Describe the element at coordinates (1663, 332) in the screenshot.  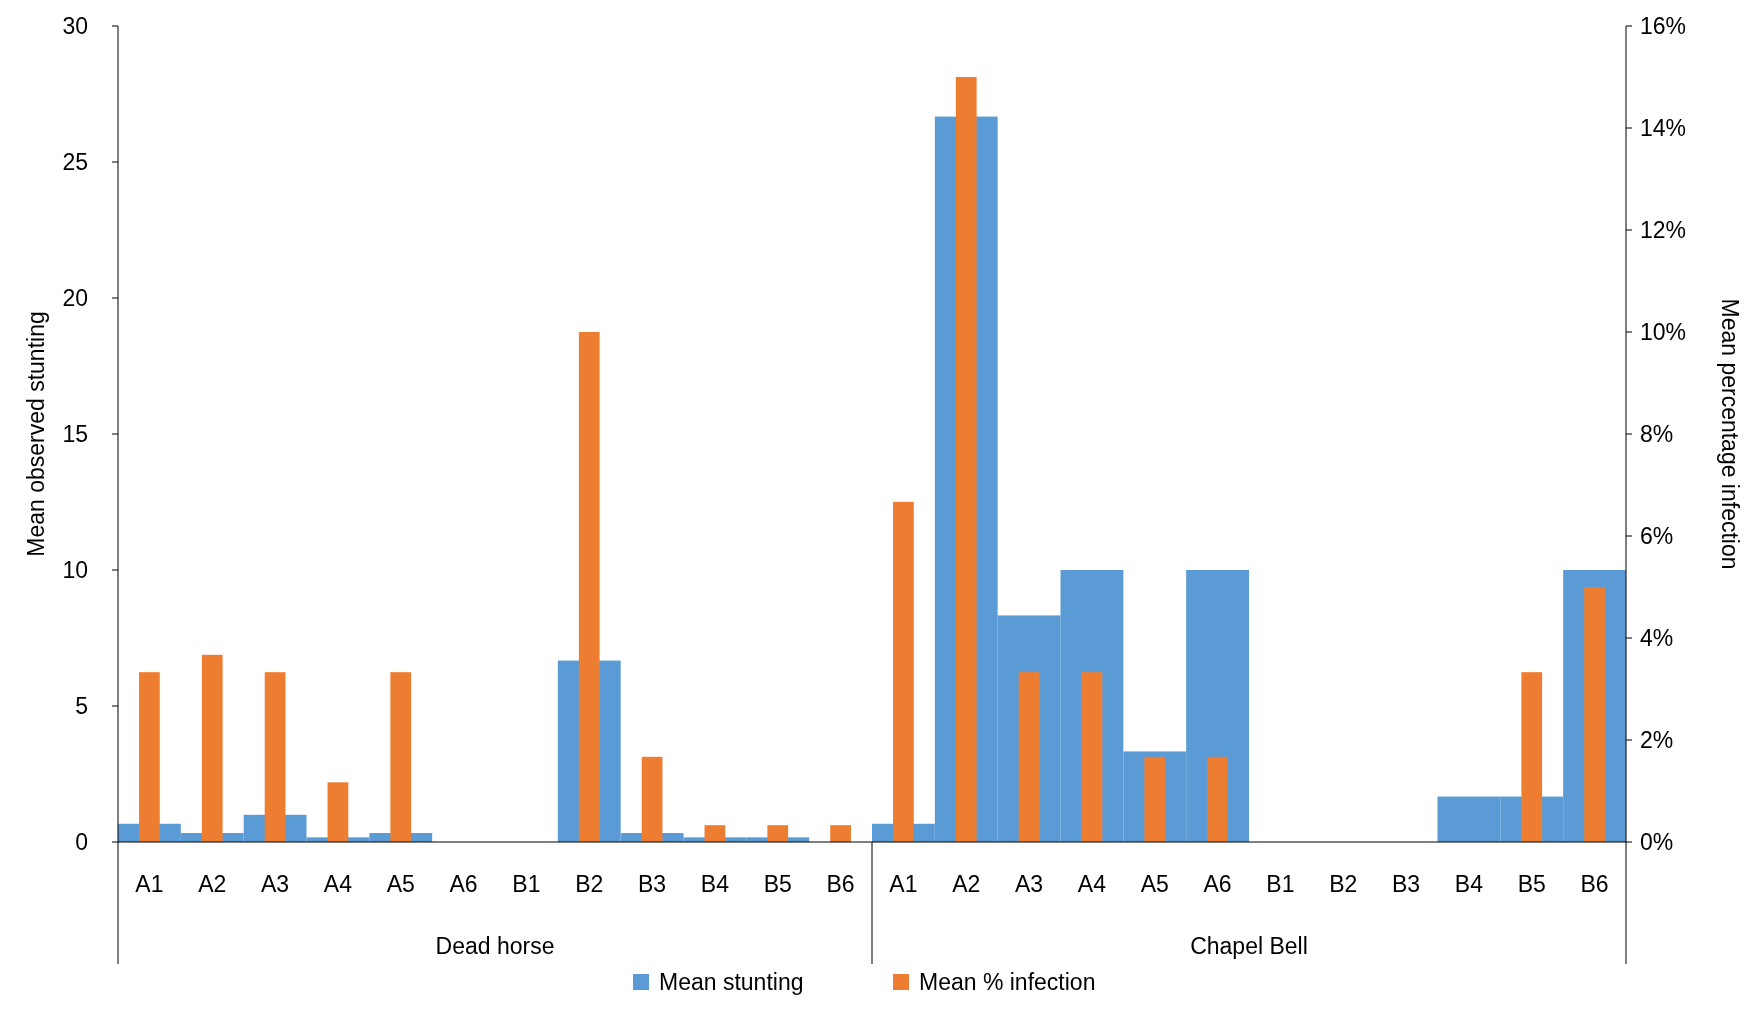
I see `y2-tick-label: 10%` at that location.